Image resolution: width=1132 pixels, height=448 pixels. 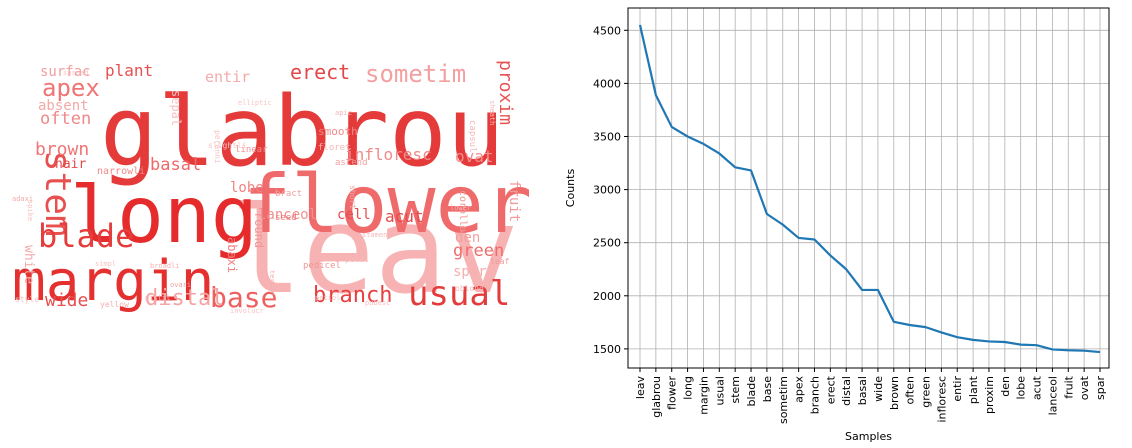 I want to click on x-axis-label: Samples, so click(x=868, y=436).